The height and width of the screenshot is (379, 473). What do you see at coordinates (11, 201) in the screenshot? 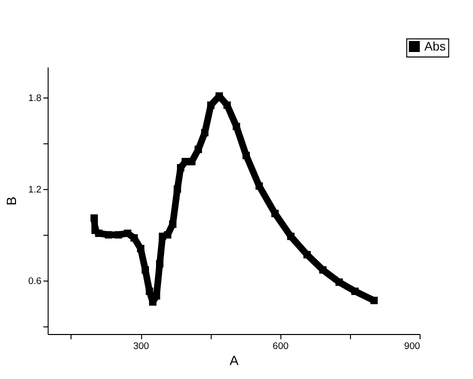
I see `y-axis-title: B` at bounding box center [11, 201].